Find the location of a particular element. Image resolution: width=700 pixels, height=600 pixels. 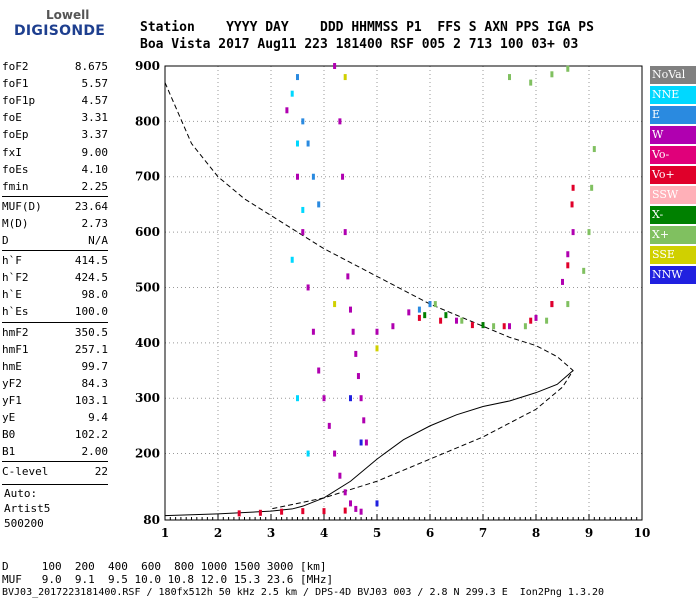

param-value: 414.5 is located at coordinates (91, 261).